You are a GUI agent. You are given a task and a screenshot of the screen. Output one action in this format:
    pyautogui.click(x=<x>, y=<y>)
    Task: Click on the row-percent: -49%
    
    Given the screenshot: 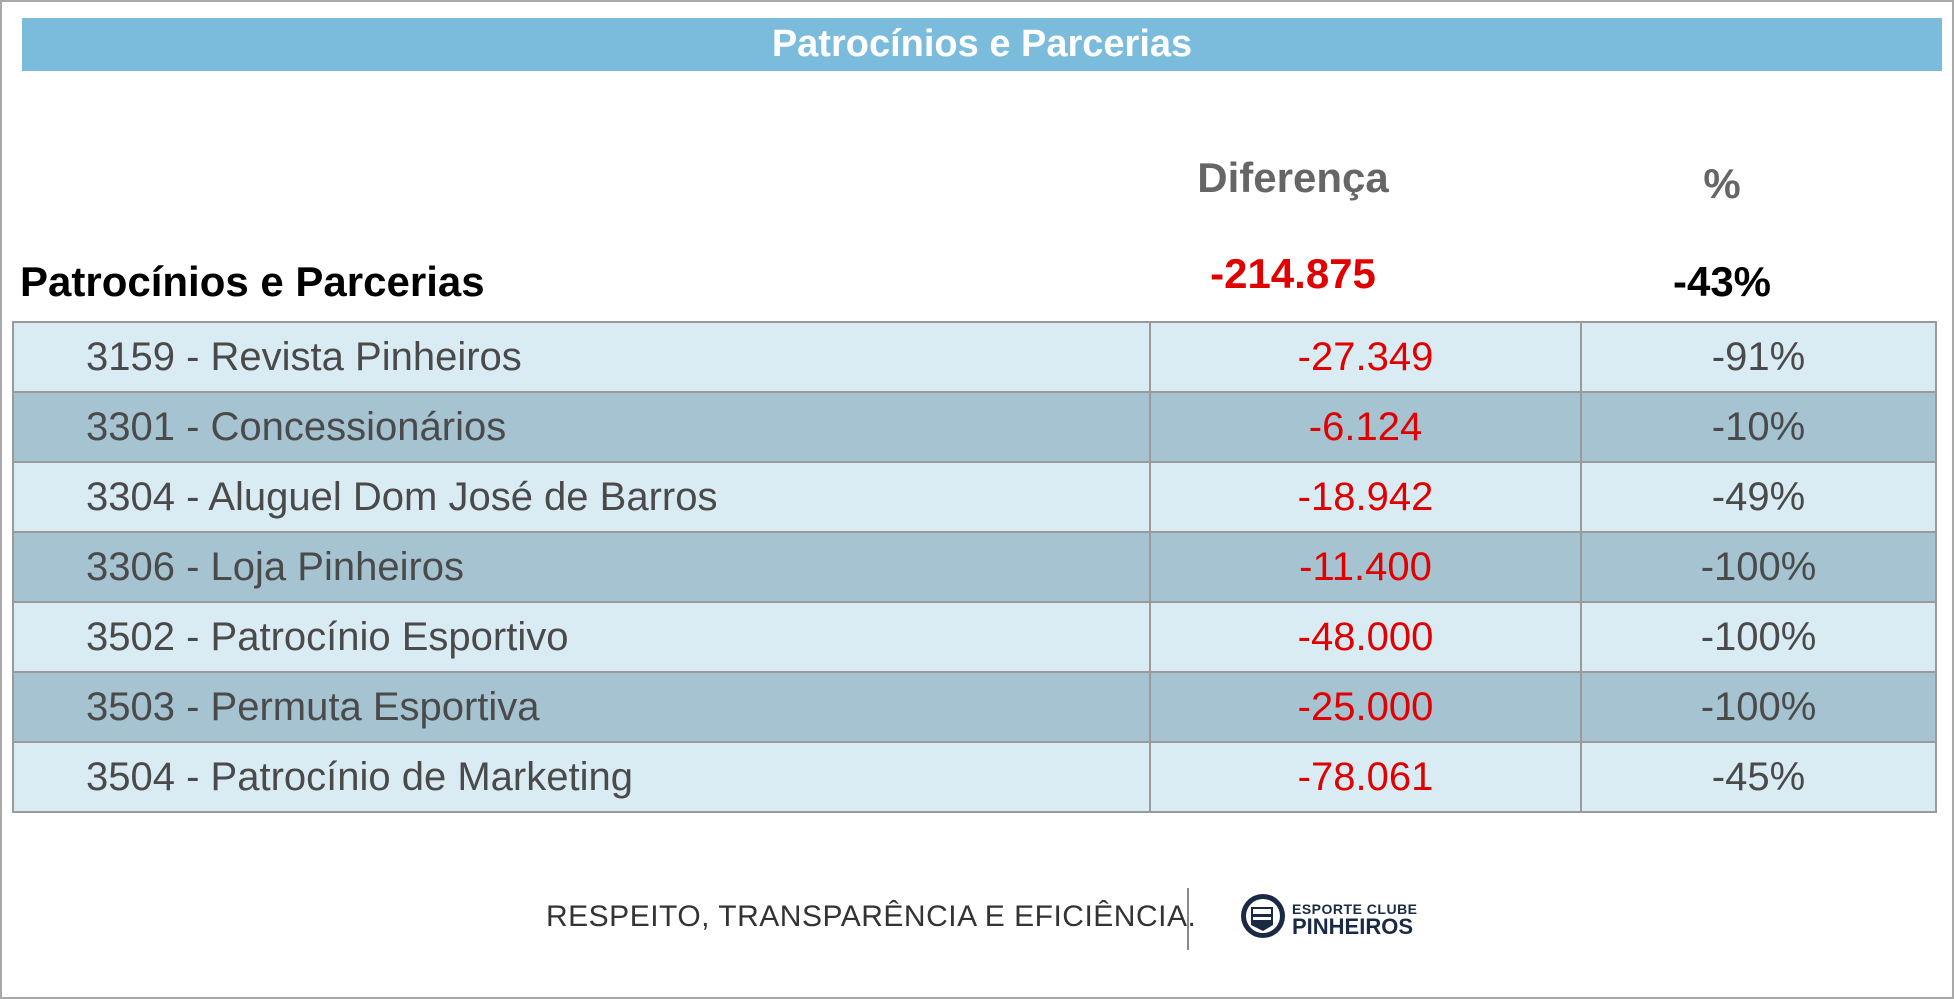 What is the action you would take?
    pyautogui.click(x=1758, y=497)
    